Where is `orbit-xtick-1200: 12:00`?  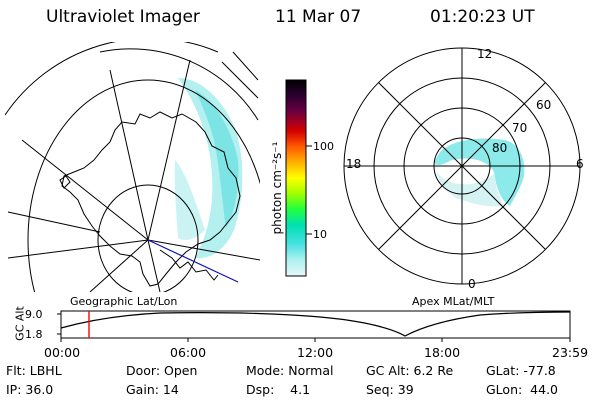 orbit-xtick-1200: 12:00 is located at coordinates (315, 352).